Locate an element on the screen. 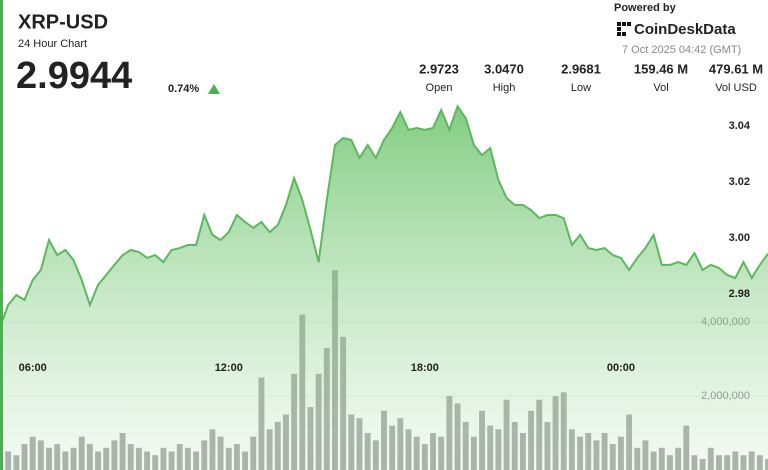 The image size is (768, 470). stat-value: 159.46 M is located at coordinates (661, 68).